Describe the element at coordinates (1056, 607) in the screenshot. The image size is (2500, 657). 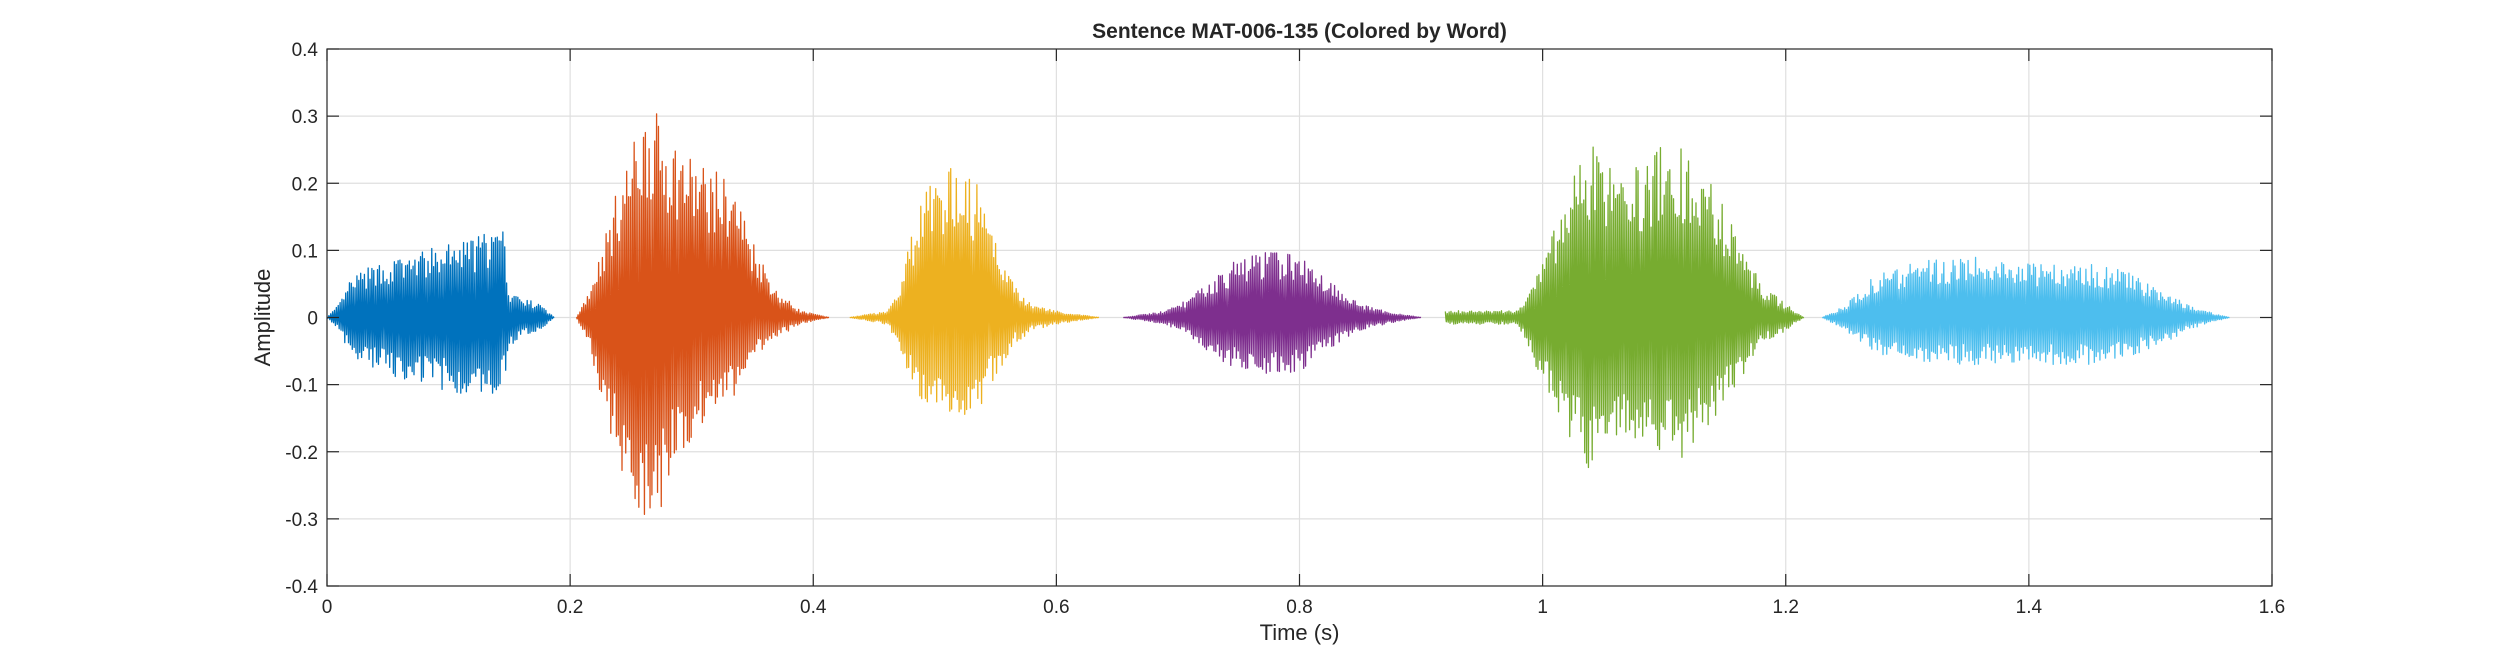
I see `x-tick-label: 0.6` at that location.